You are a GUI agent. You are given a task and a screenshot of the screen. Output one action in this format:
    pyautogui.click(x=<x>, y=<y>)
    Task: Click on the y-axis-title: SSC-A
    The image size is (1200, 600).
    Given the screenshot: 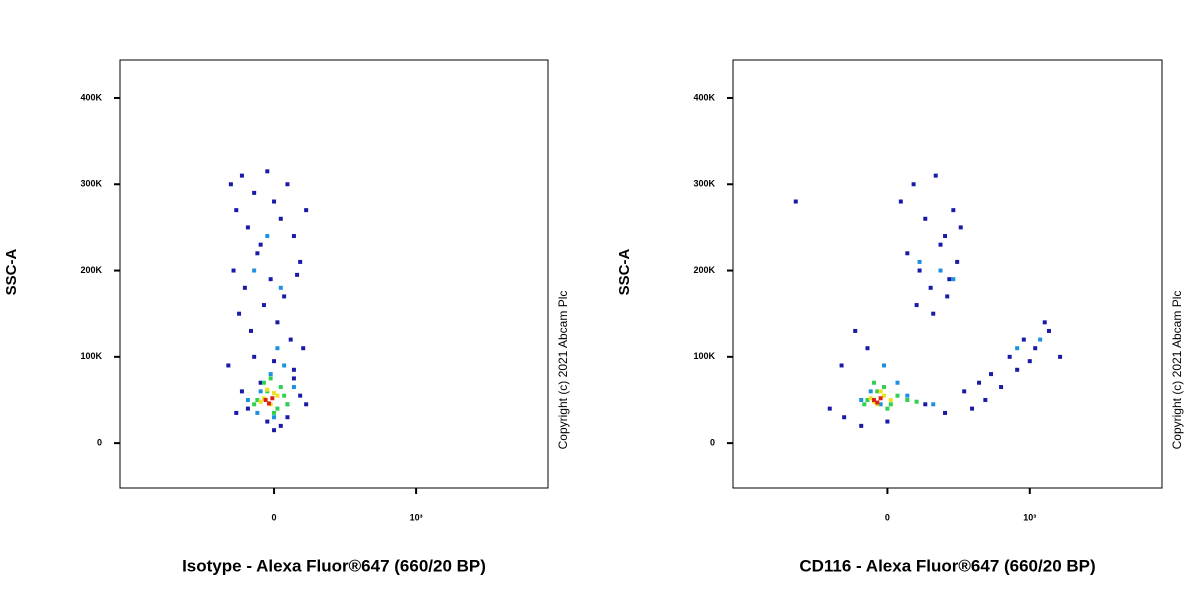 What is the action you would take?
    pyautogui.click(x=624, y=271)
    